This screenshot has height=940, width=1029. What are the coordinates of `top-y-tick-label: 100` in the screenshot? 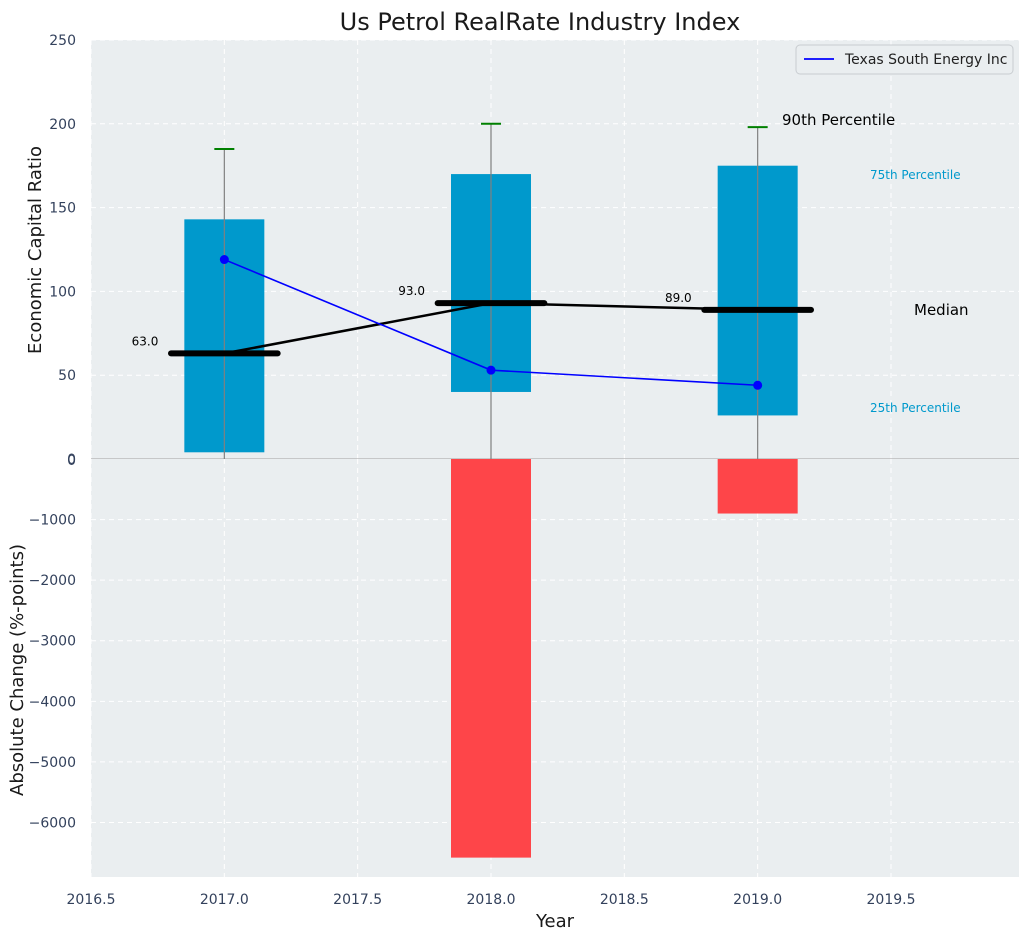 It's located at (62, 292).